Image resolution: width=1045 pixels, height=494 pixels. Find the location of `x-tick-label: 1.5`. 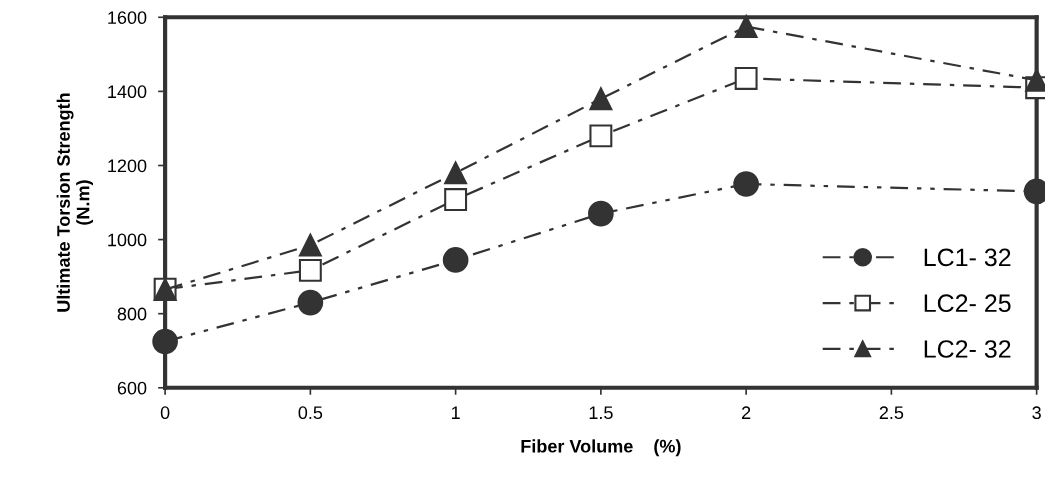

x-tick-label: 1.5 is located at coordinates (601, 413).